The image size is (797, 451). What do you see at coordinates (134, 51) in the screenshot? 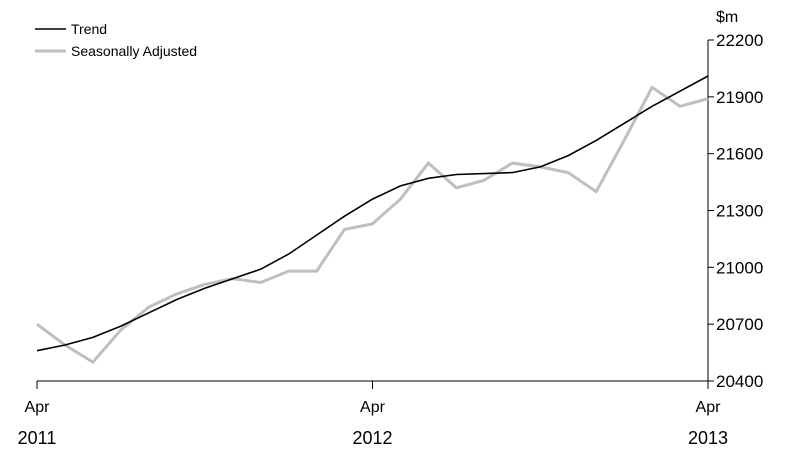
I see `legend-label-seasonally-adjusted: Seasonally Adjusted` at bounding box center [134, 51].